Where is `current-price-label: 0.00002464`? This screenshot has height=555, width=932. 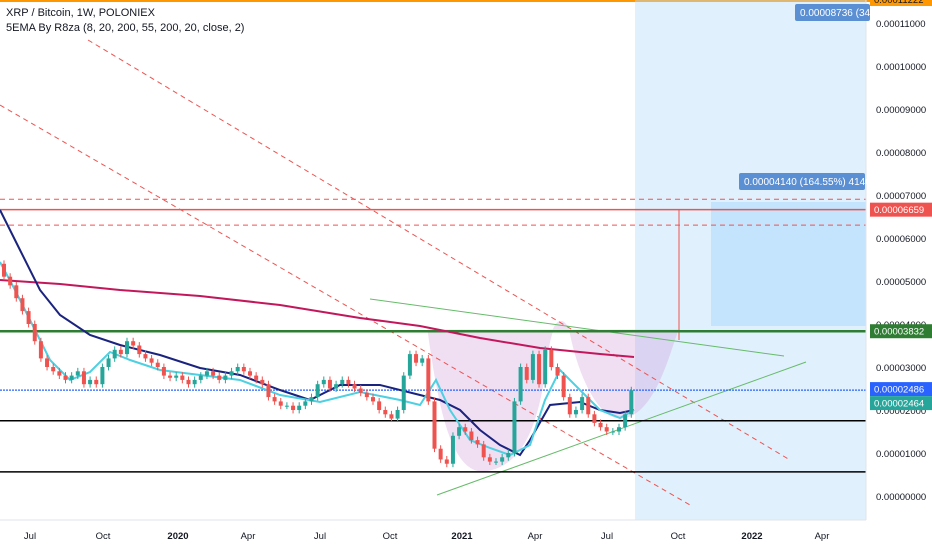
current-price-label: 0.00002464 is located at coordinates (899, 404).